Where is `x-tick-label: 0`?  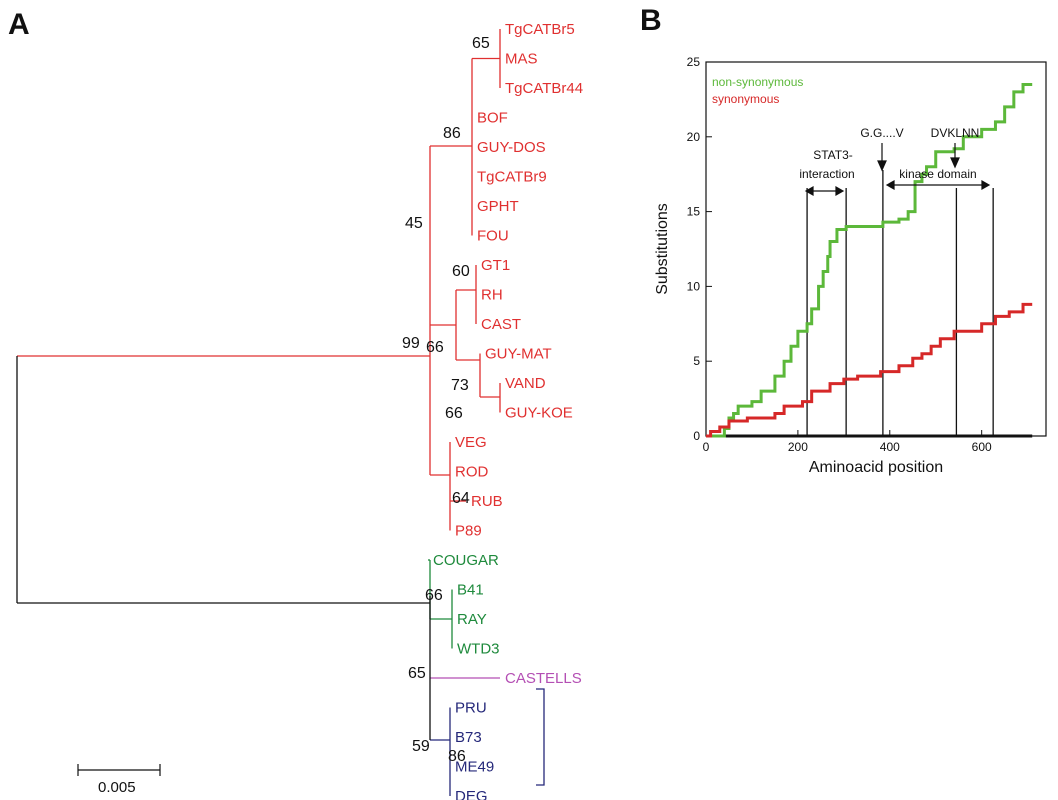
x-tick-label: 0 is located at coordinates (706, 447).